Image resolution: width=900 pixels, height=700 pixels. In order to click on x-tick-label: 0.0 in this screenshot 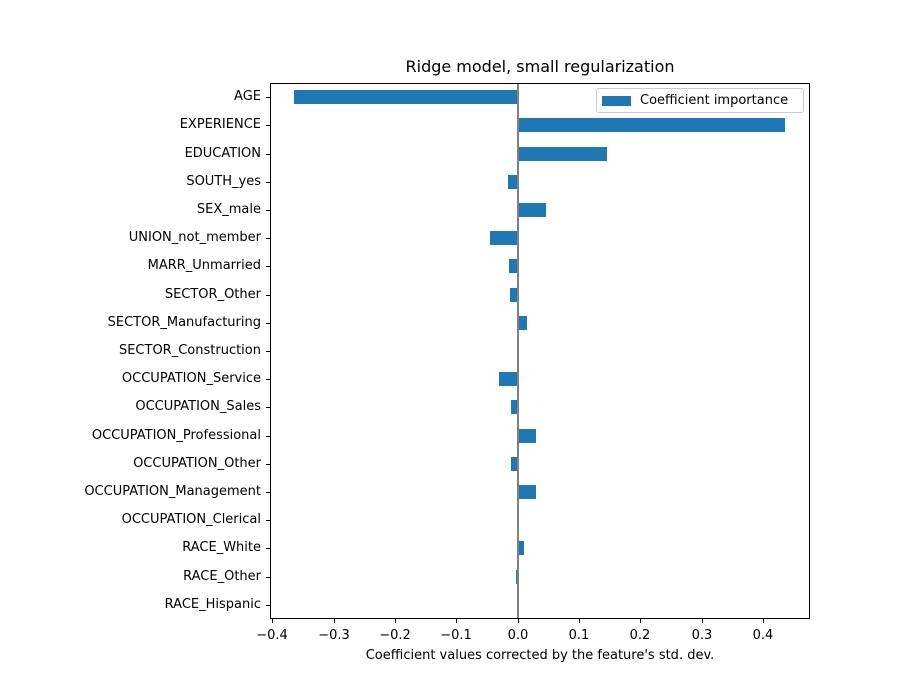, I will do `click(518, 635)`.